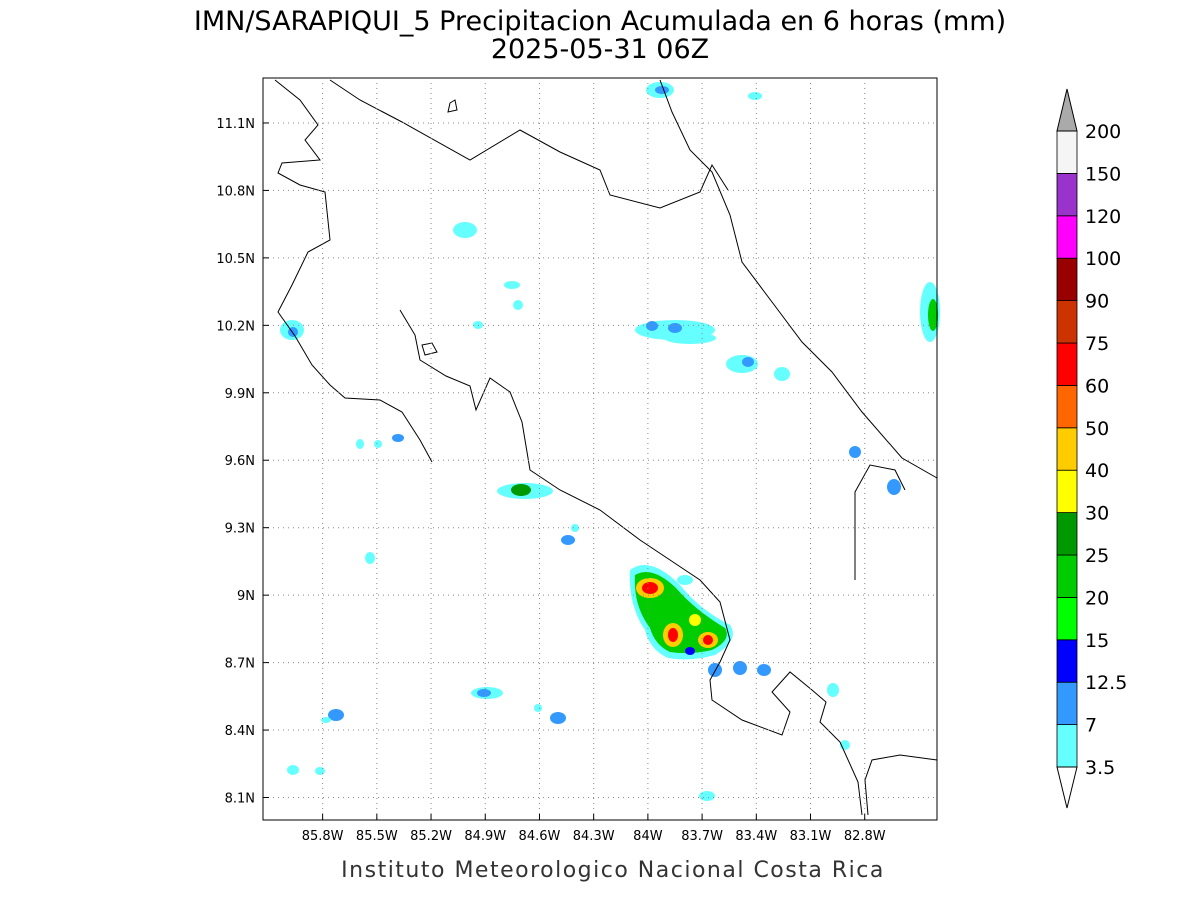 The width and height of the screenshot is (1200, 900). Describe the element at coordinates (240, 799) in the screenshot. I see `y-tick-label: 8.1N` at that location.